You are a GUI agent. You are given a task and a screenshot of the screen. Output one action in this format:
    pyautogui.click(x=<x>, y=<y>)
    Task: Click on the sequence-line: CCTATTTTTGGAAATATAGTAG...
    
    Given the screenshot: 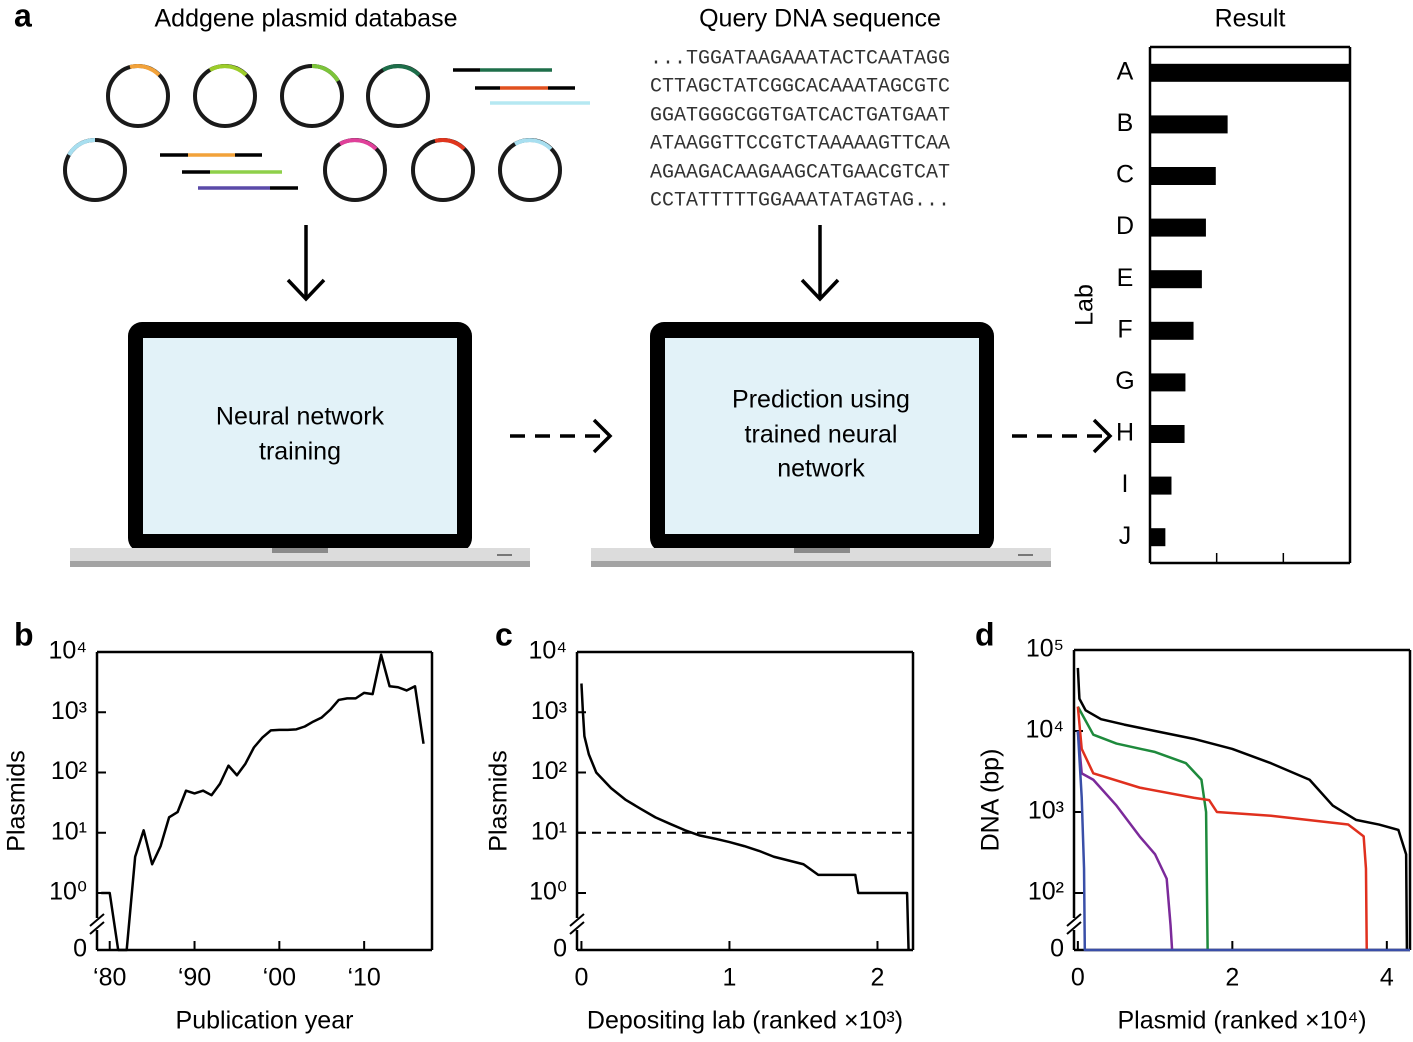 What is the action you would take?
    pyautogui.click(x=800, y=200)
    